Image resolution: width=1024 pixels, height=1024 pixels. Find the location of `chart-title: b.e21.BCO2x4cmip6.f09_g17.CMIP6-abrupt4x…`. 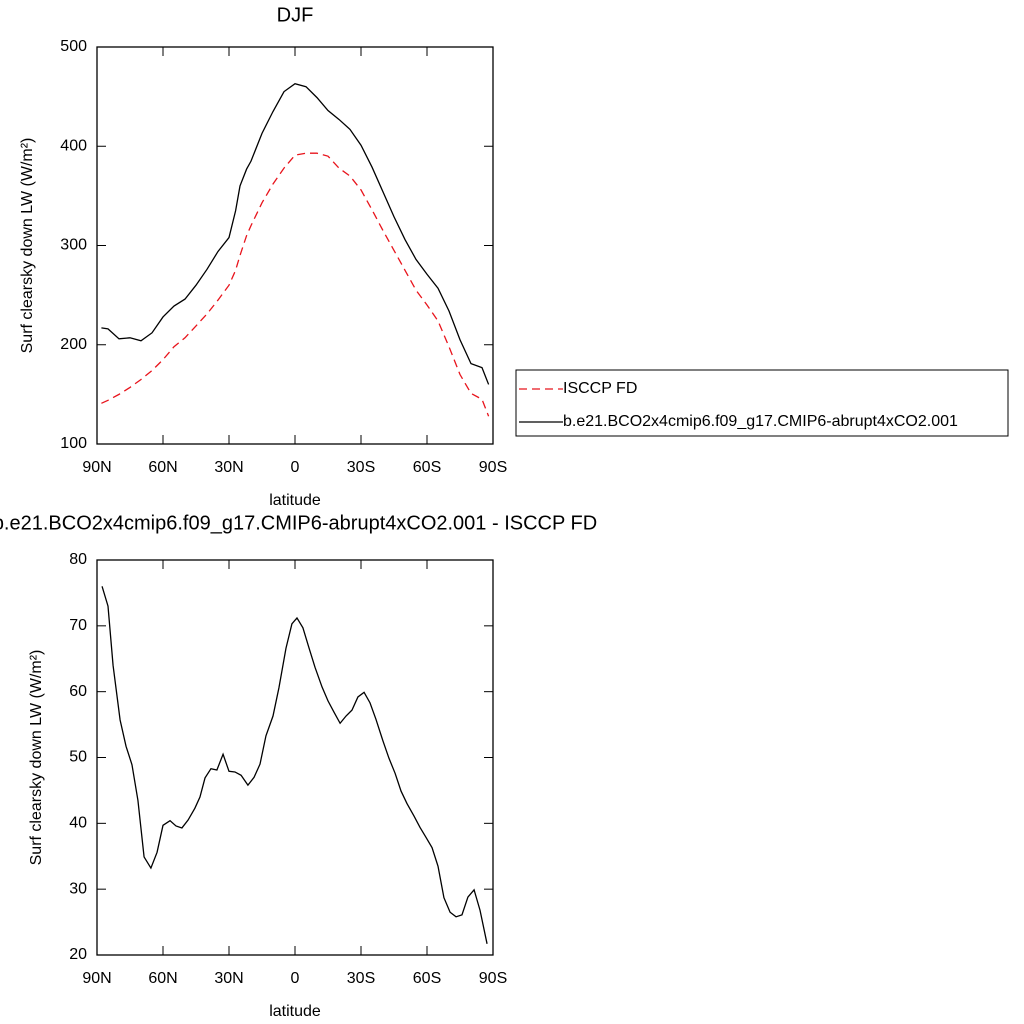

chart-title: b.e21.BCO2x4cmip6.f09_g17.CMIP6-abrupt4x… is located at coordinates (298, 523).